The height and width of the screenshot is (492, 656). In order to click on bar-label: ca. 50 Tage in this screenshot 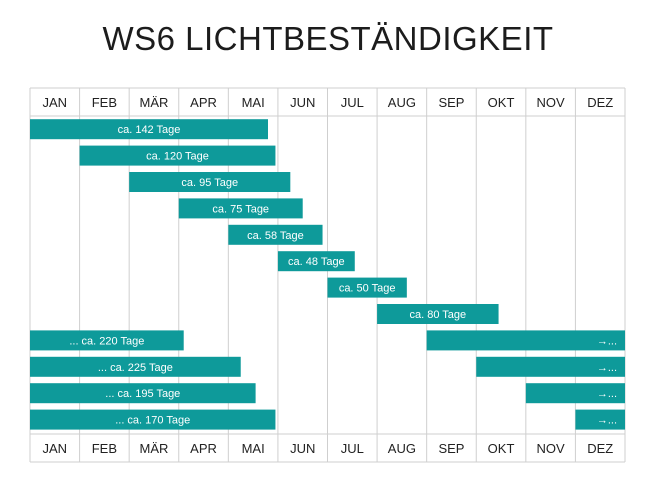, I will do `click(367, 289)`.